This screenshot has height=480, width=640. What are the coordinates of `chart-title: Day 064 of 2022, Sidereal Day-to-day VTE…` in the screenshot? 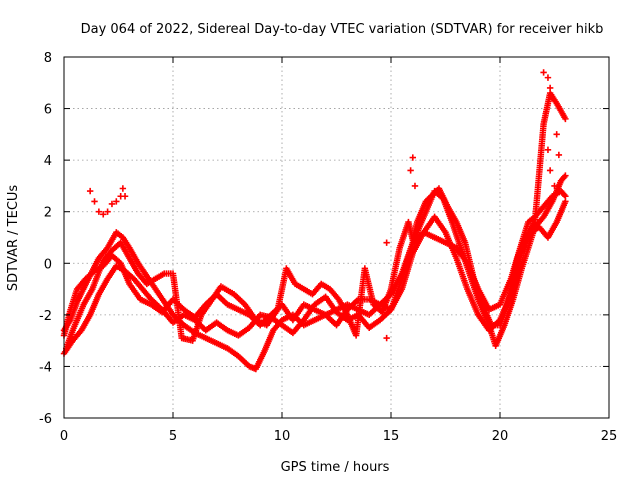 It's located at (342, 29).